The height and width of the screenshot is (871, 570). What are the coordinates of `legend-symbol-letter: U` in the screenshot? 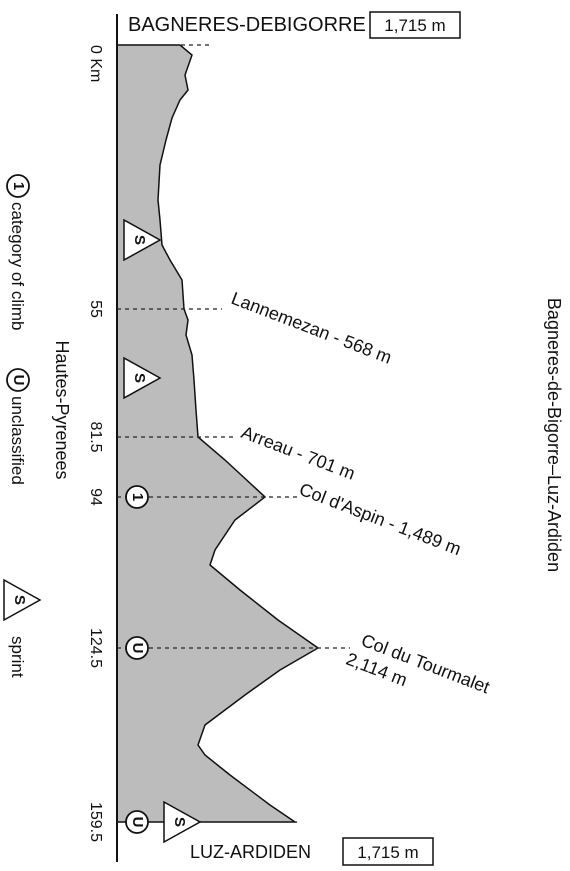 It's located at (18, 380).